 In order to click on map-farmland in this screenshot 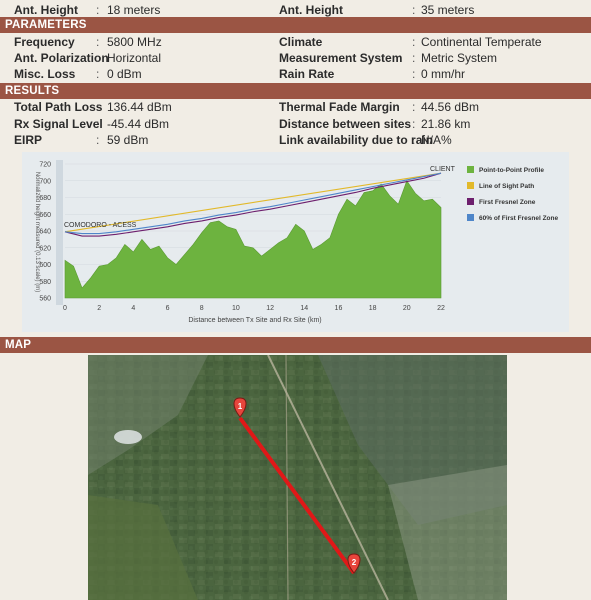, I will do `click(143, 547)`.